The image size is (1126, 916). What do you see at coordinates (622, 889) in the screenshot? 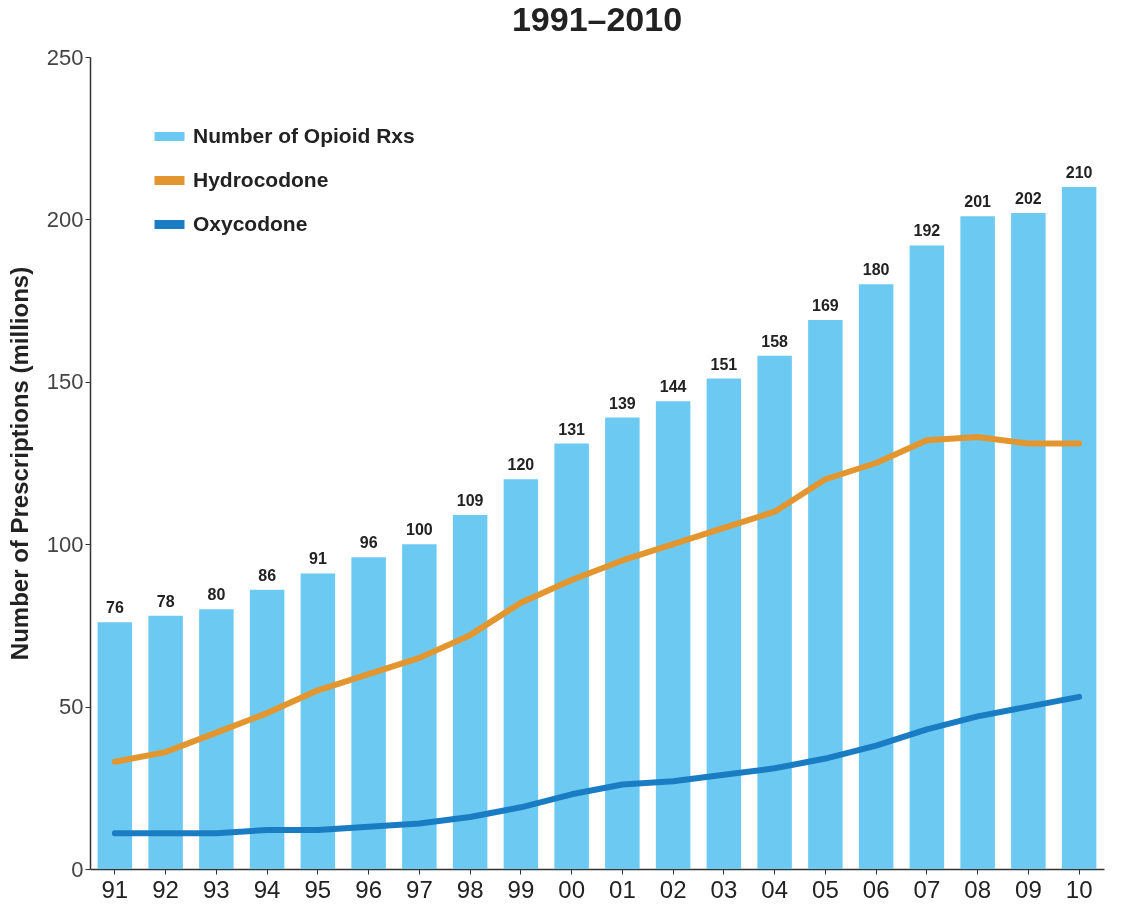
I see `x-tick-label: 01` at bounding box center [622, 889].